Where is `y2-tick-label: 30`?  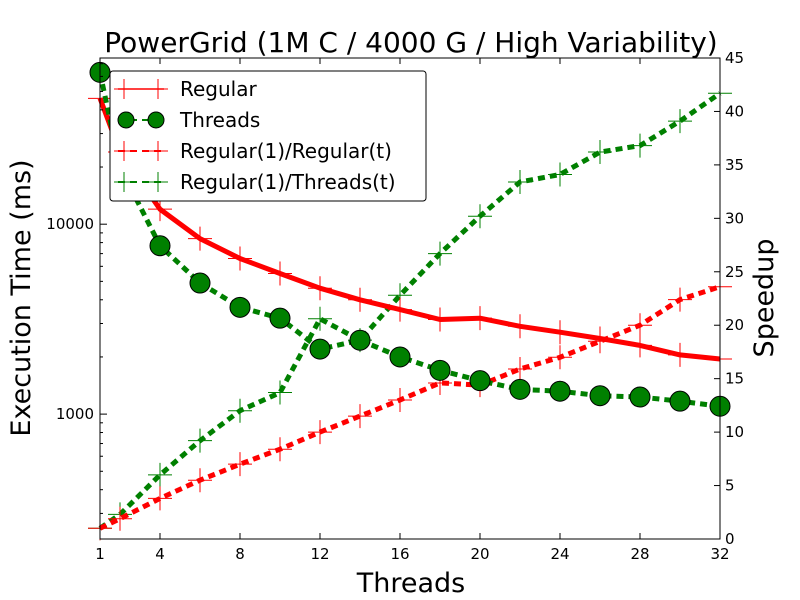
y2-tick-label: 30 is located at coordinates (734, 218).